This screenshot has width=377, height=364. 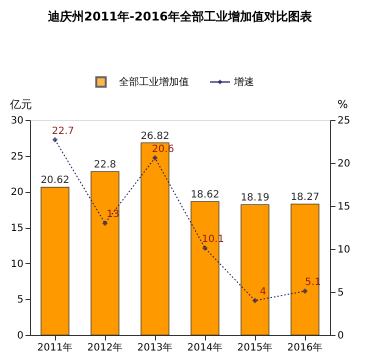 What do you see at coordinates (344, 164) in the screenshot?
I see `y2-tick-label: 20` at bounding box center [344, 164].